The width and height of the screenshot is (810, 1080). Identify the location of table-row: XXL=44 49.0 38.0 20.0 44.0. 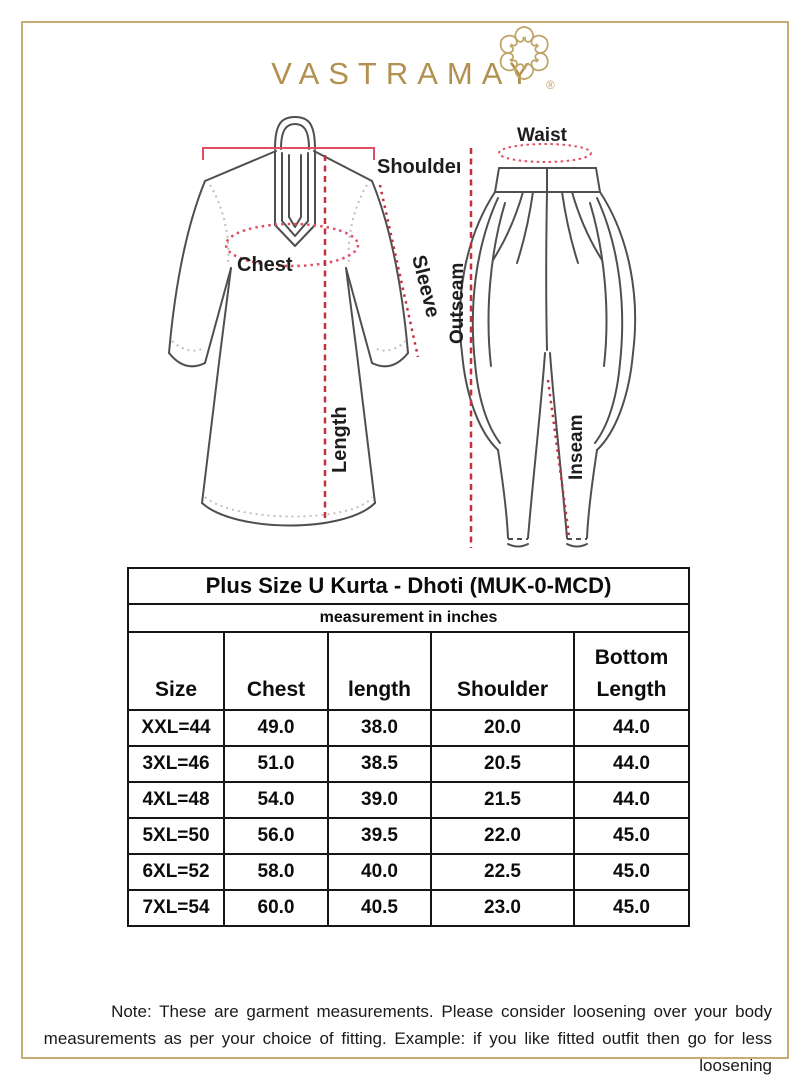
(409, 728).